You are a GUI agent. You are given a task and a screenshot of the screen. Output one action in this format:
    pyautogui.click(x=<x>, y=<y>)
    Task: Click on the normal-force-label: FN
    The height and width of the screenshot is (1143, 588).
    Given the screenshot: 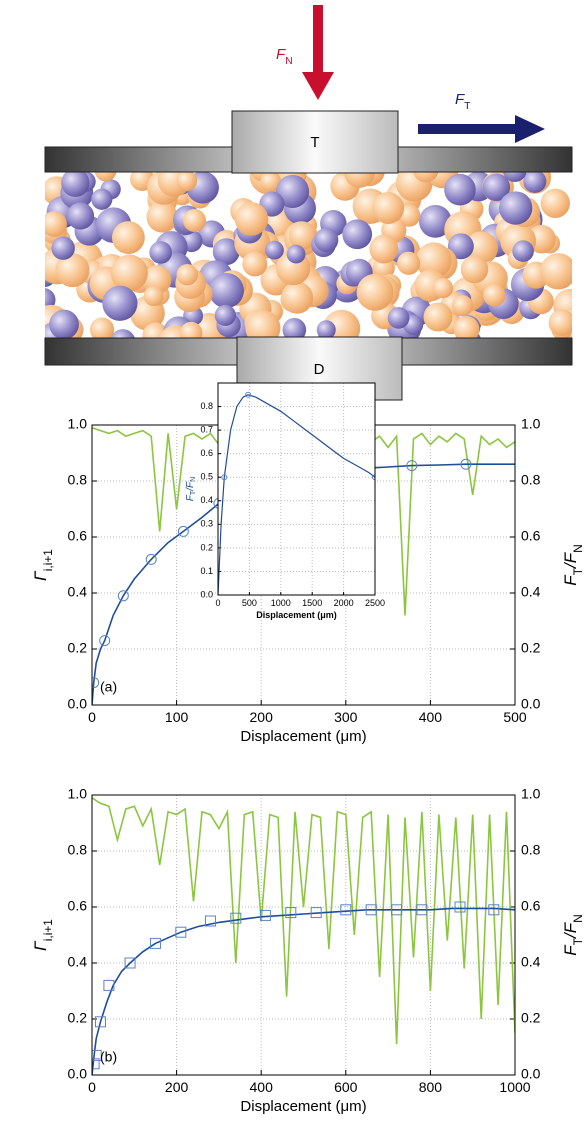 What is the action you would take?
    pyautogui.click(x=284, y=56)
    